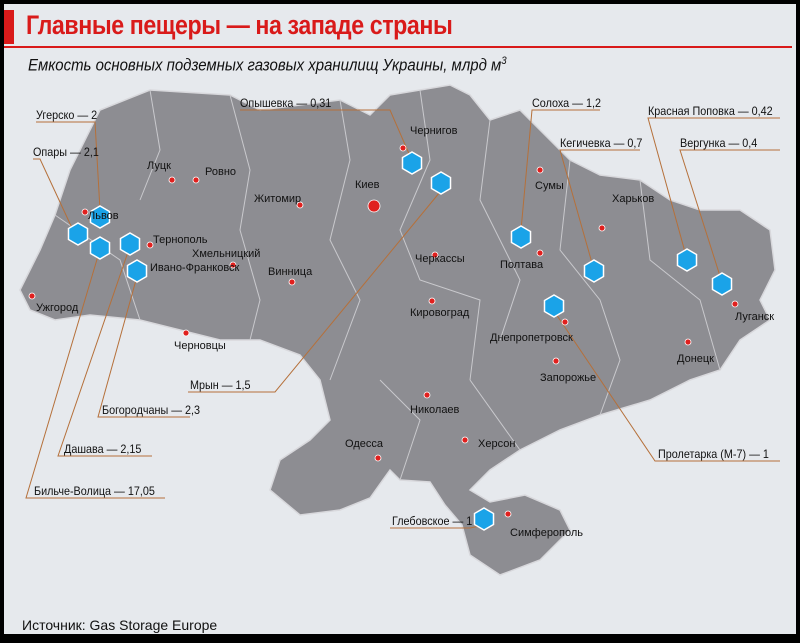  I want to click on city-label: Черновцы, so click(200, 346).